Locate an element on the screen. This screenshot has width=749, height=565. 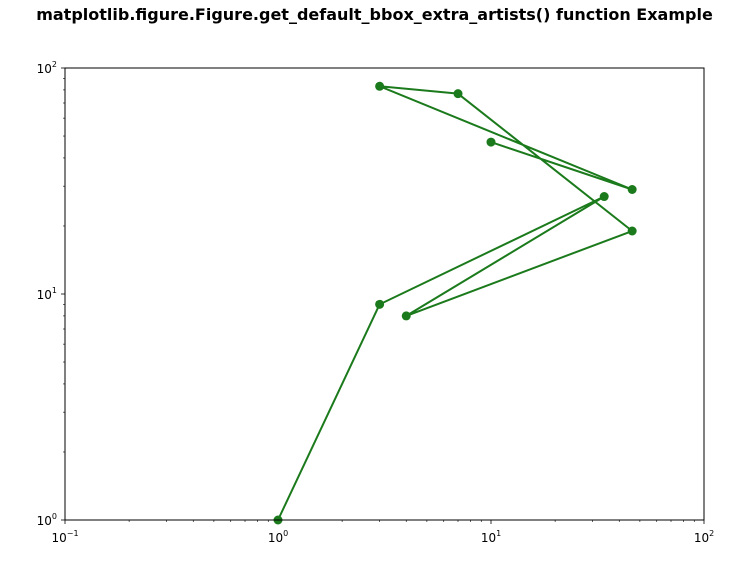
y-tick-label: 10² is located at coordinates (47, 68).